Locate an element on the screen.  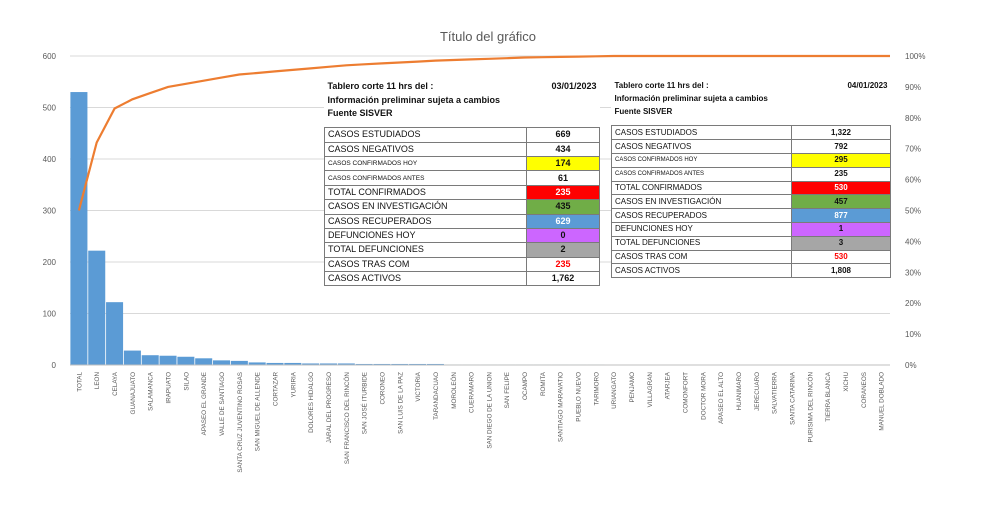
table-row: CASOS NEGATIVOS 792 is located at coordinates (751, 146).